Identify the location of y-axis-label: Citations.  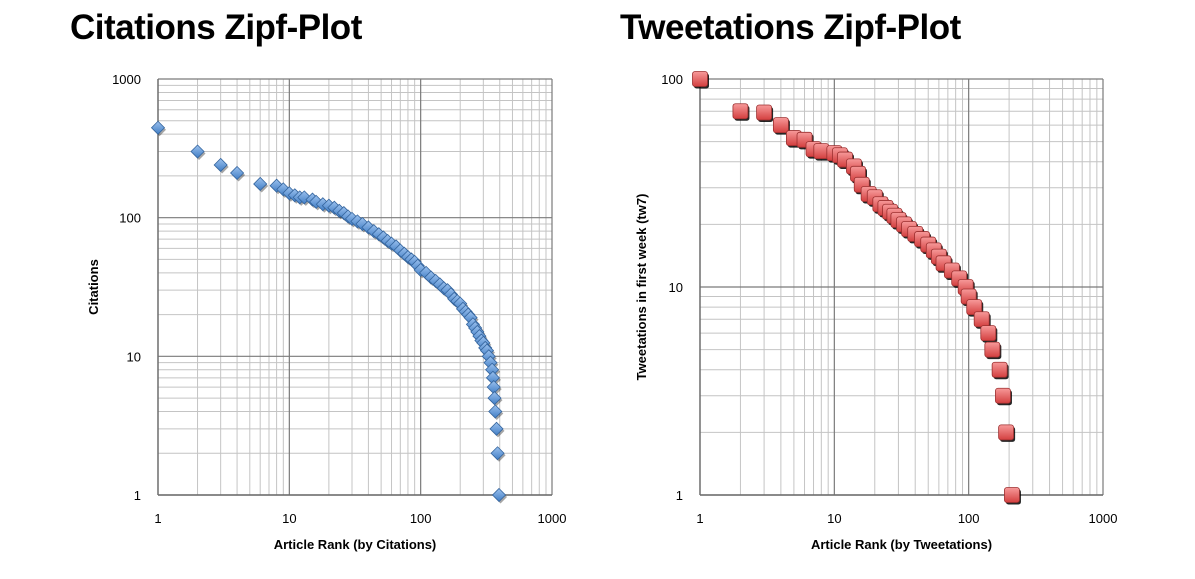
(93, 287).